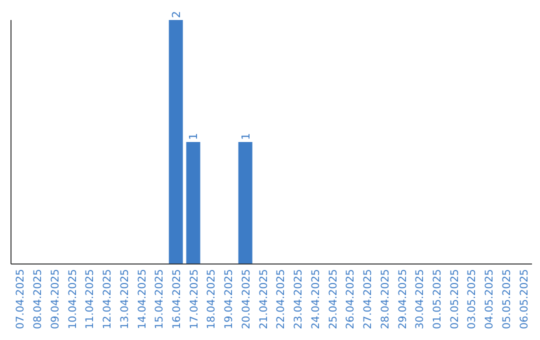  What do you see at coordinates (402, 299) in the screenshot?
I see `x-tick-label: 29.04.2025` at bounding box center [402, 299].